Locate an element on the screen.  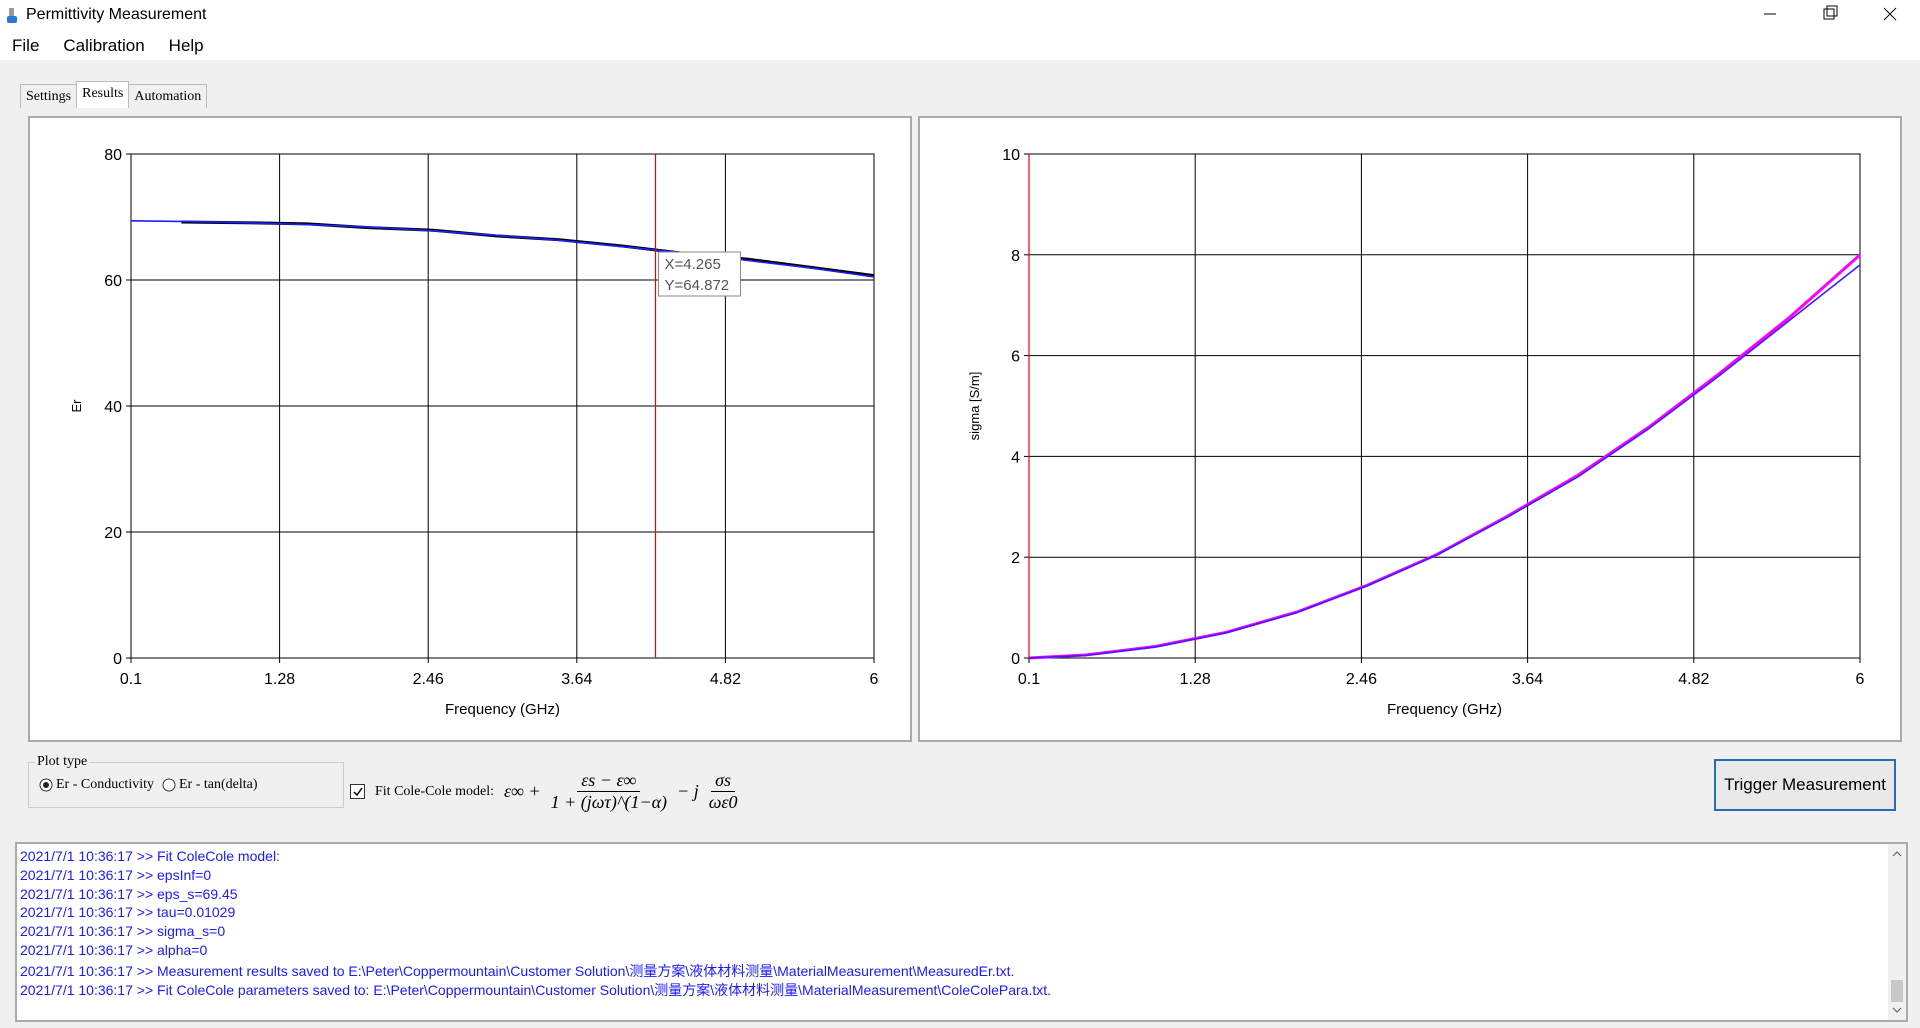
log-line: 2021/7/1 10:36:17 >> alpha=0 is located at coordinates (114, 949).